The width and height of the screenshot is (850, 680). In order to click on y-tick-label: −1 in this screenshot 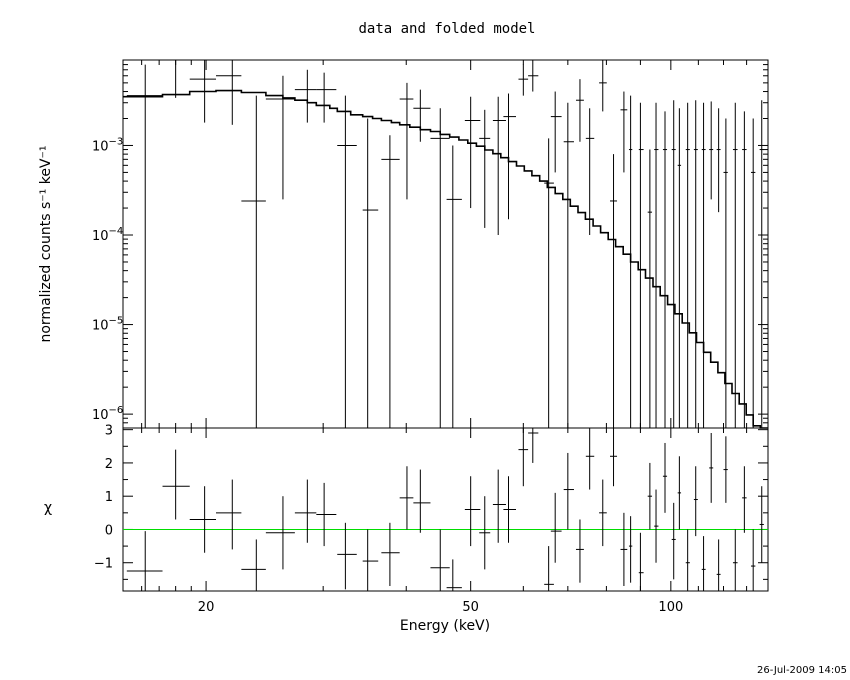, I will do `click(103, 564)`.